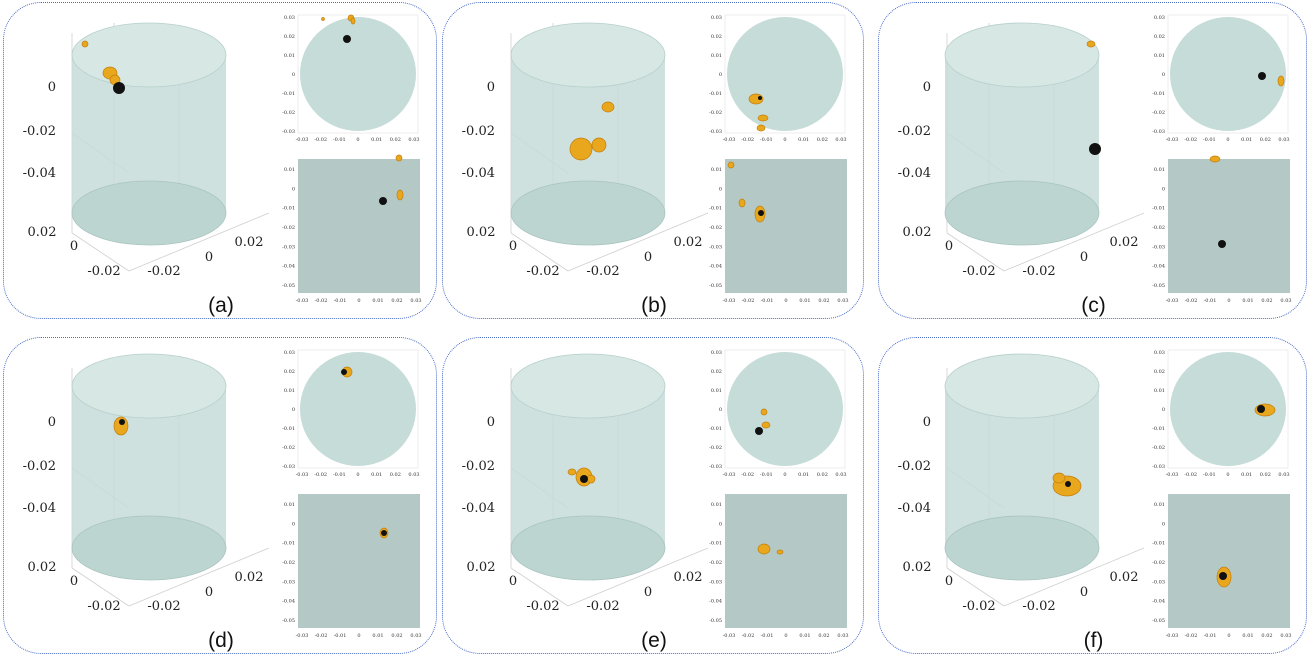 The width and height of the screenshot is (1313, 659). Describe the element at coordinates (767, 636) in the screenshot. I see `side-x-tick: -0.01` at that location.